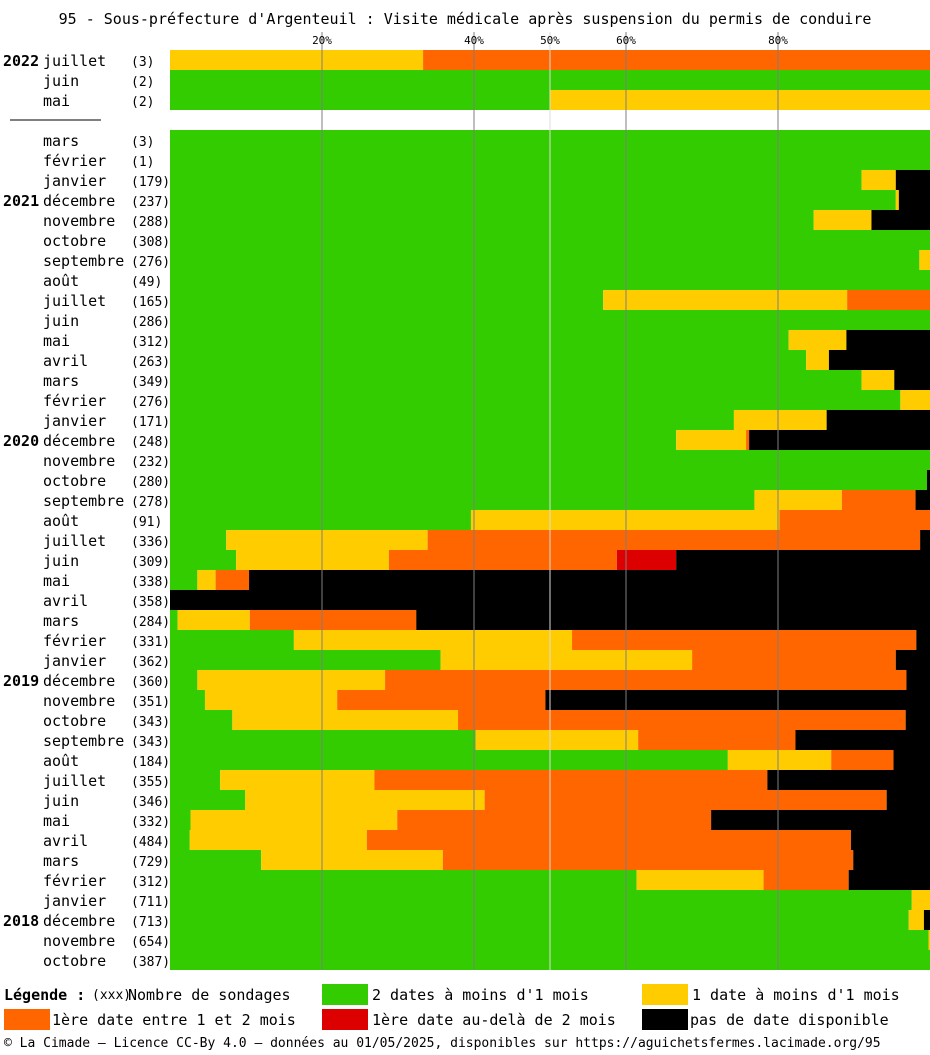 Image resolution: width=930 pixels, height=1055 pixels. I want to click on row-month-label: juillet, so click(74, 301).